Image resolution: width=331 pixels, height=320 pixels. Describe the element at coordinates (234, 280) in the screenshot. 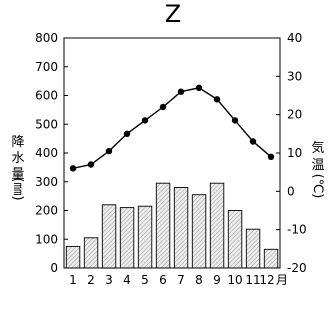

I see `month-label-10: 10` at that location.